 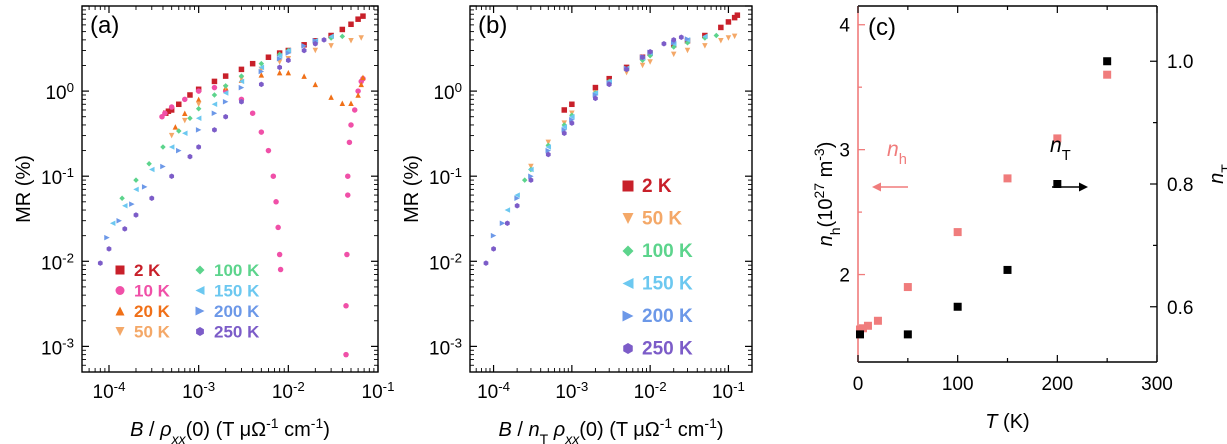 What do you see at coordinates (620, 107) in the screenshot?
I see `series-100K` at bounding box center [620, 107].